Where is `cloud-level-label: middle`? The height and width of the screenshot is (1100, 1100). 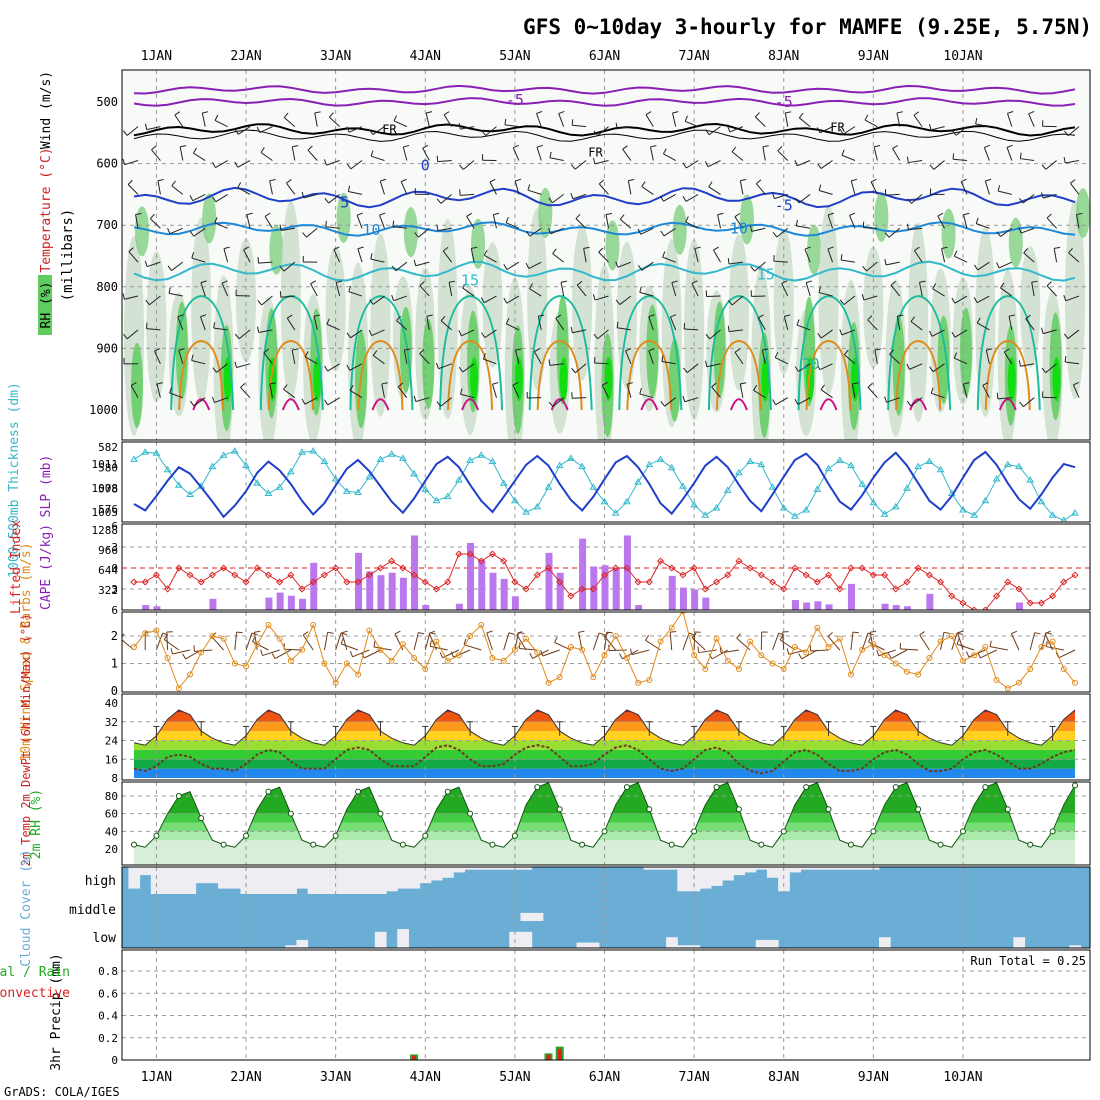
cloud-level-label: middle is located at coordinates (92, 910).